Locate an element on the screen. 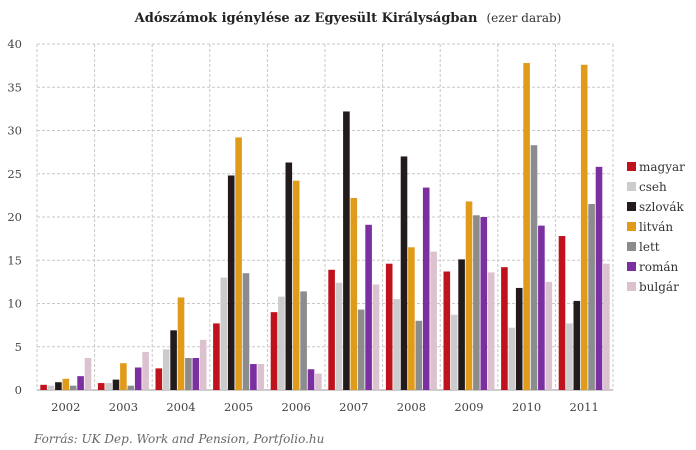 Image resolution: width=696 pixels, height=450 pixels. legend-swatch-litván is located at coordinates (631, 226).